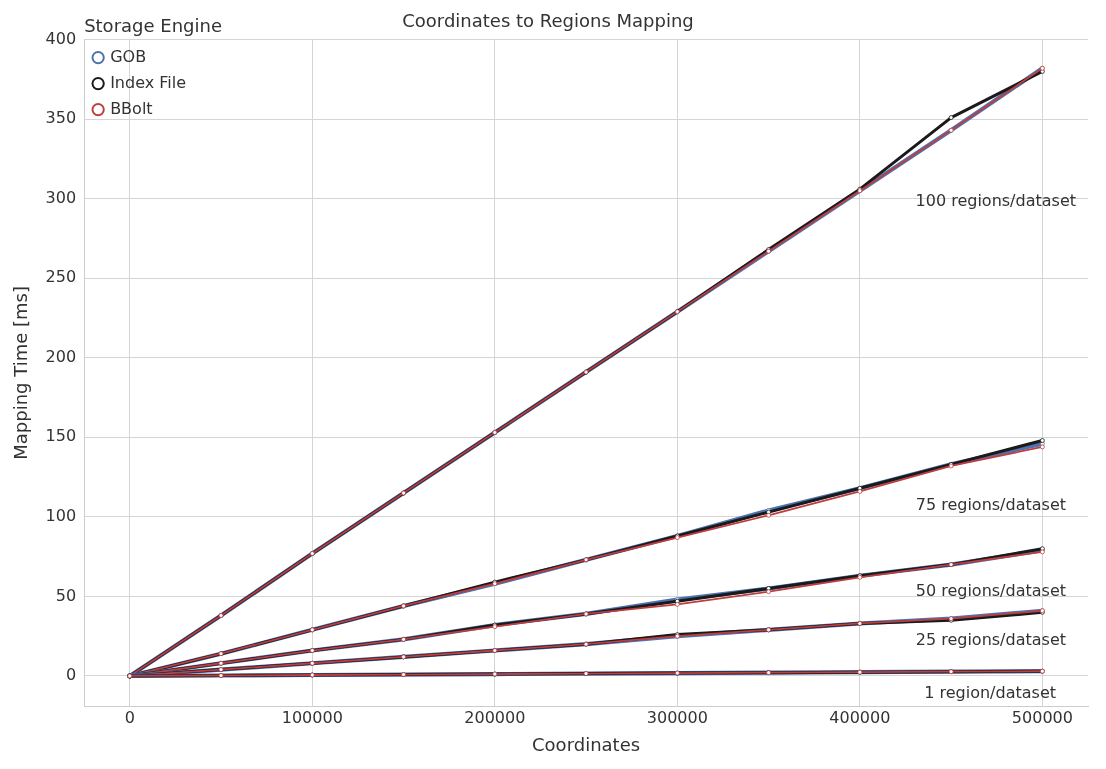 This screenshot has width=1106, height=769. What do you see at coordinates (990, 504) in the screenshot?
I see `annotation: 75 regions/dataset` at bounding box center [990, 504].